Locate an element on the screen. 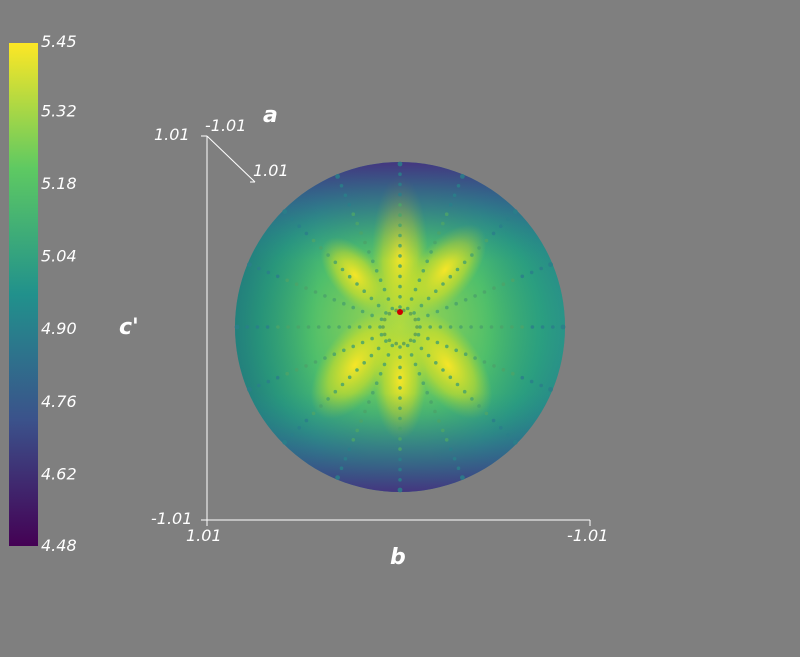  c-axis-tick-min: -1.01 is located at coordinates (171, 518).